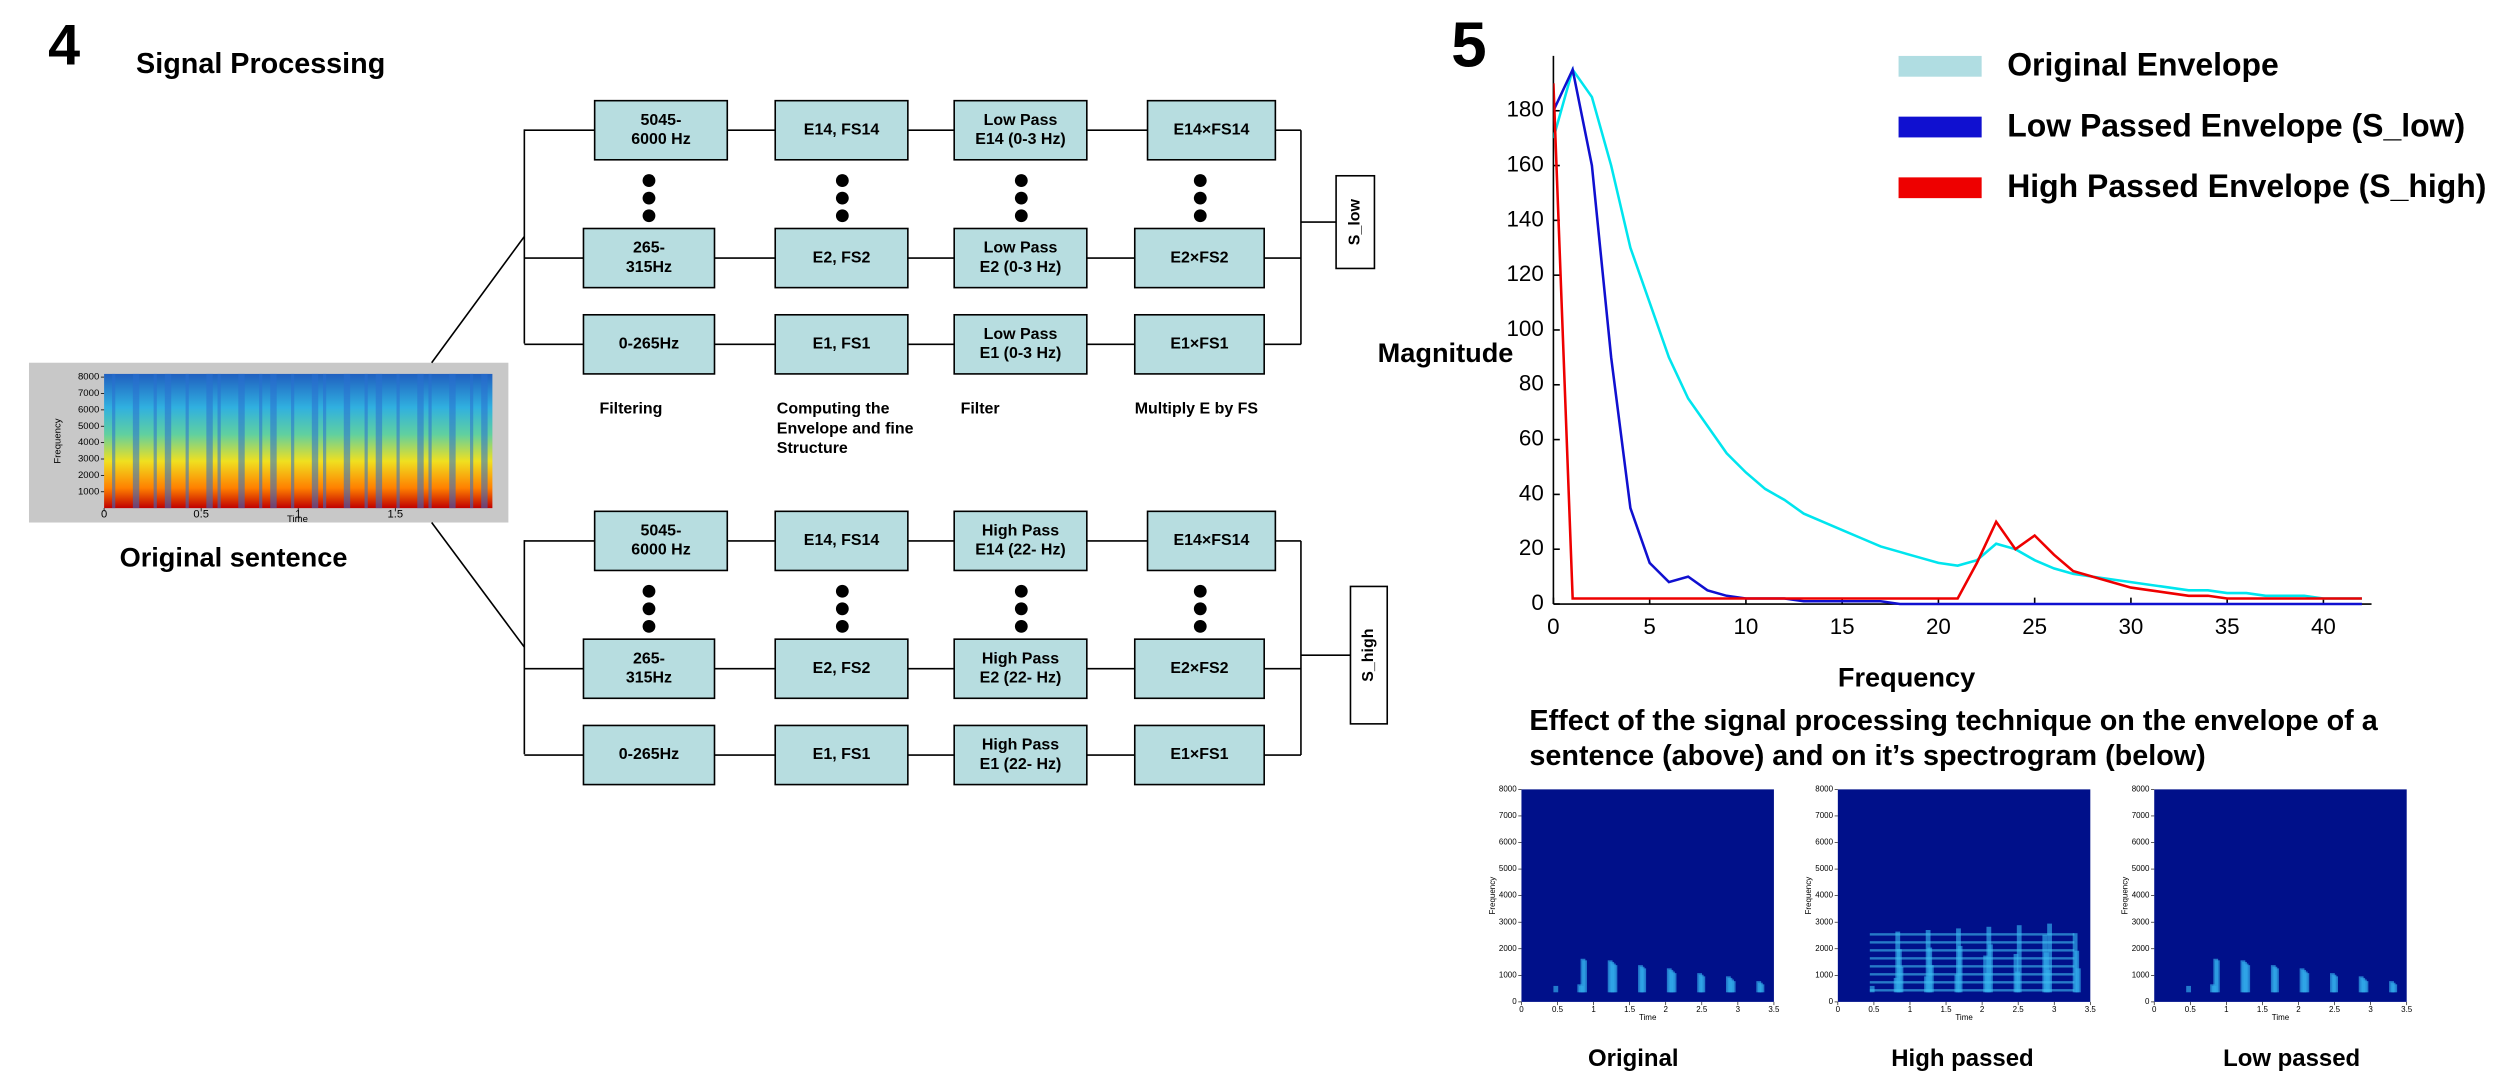 This screenshot has width=2506, height=1077. What do you see at coordinates (2236, 125) in the screenshot?
I see `legend-label: Low Passed Envelope (S_low)` at bounding box center [2236, 125].